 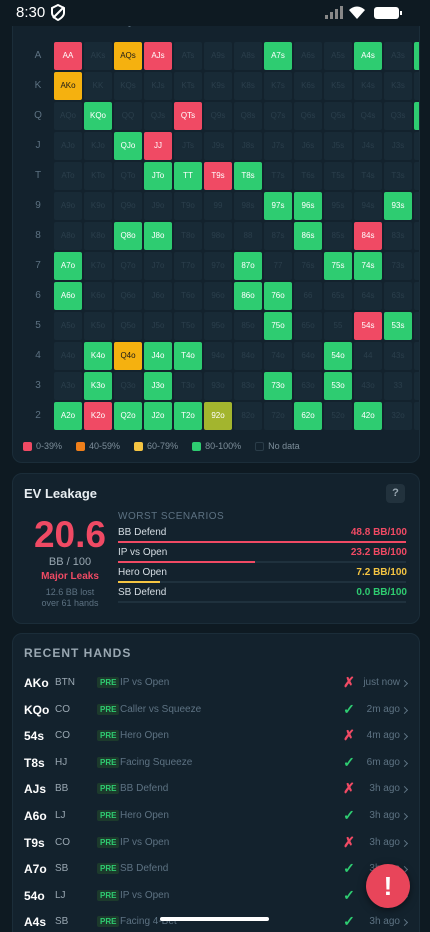 I want to click on heatmap-cell: AQo, so click(x=68, y=116).